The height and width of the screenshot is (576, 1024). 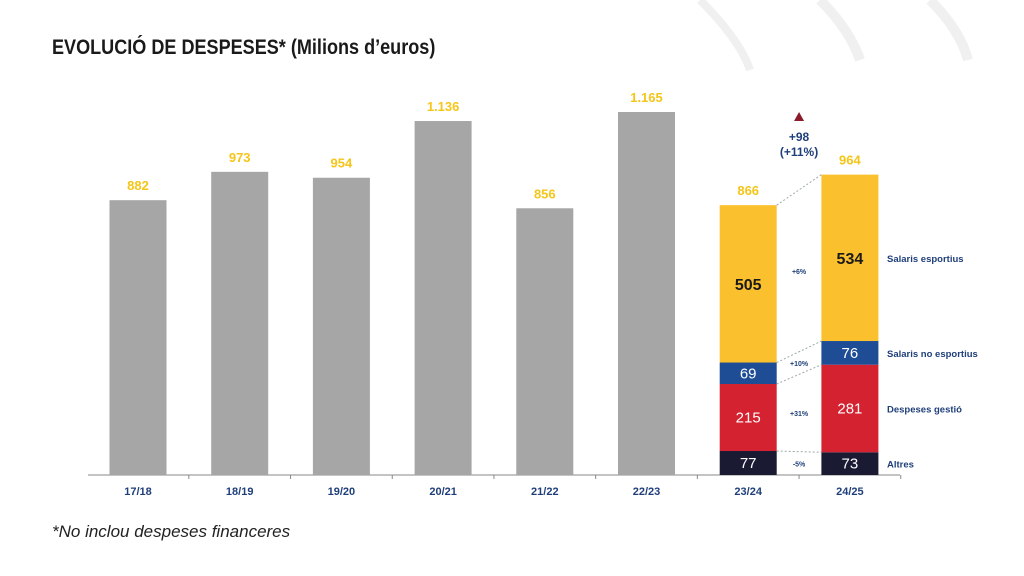 What do you see at coordinates (244, 47) in the screenshot?
I see `chart-title: EVOLUCIÓ DE DESPESES* (Milions d’euros)` at bounding box center [244, 47].